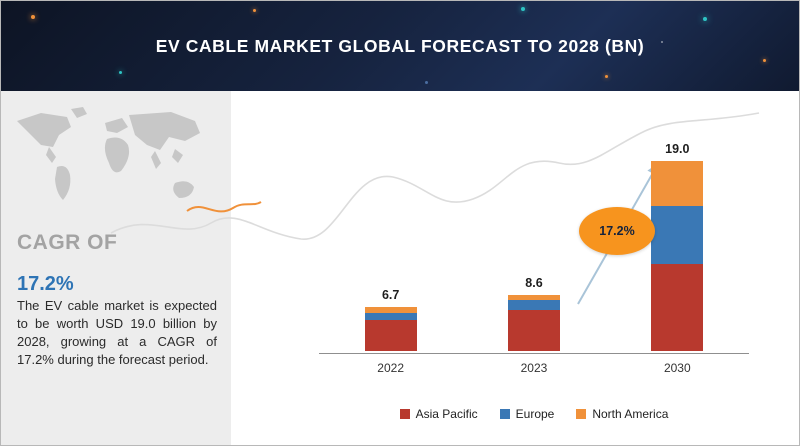  What do you see at coordinates (45, 284) in the screenshot?
I see `cagr-value: 17.2%` at bounding box center [45, 284].